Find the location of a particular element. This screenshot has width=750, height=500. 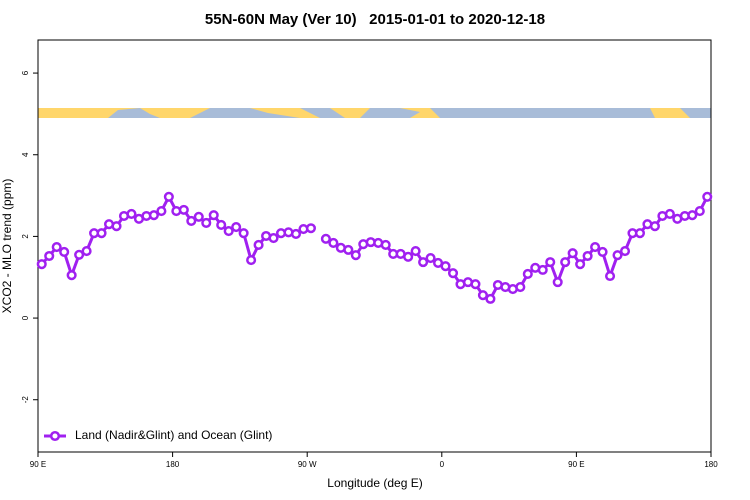

land-ocean-strip is located at coordinates (374, 113).